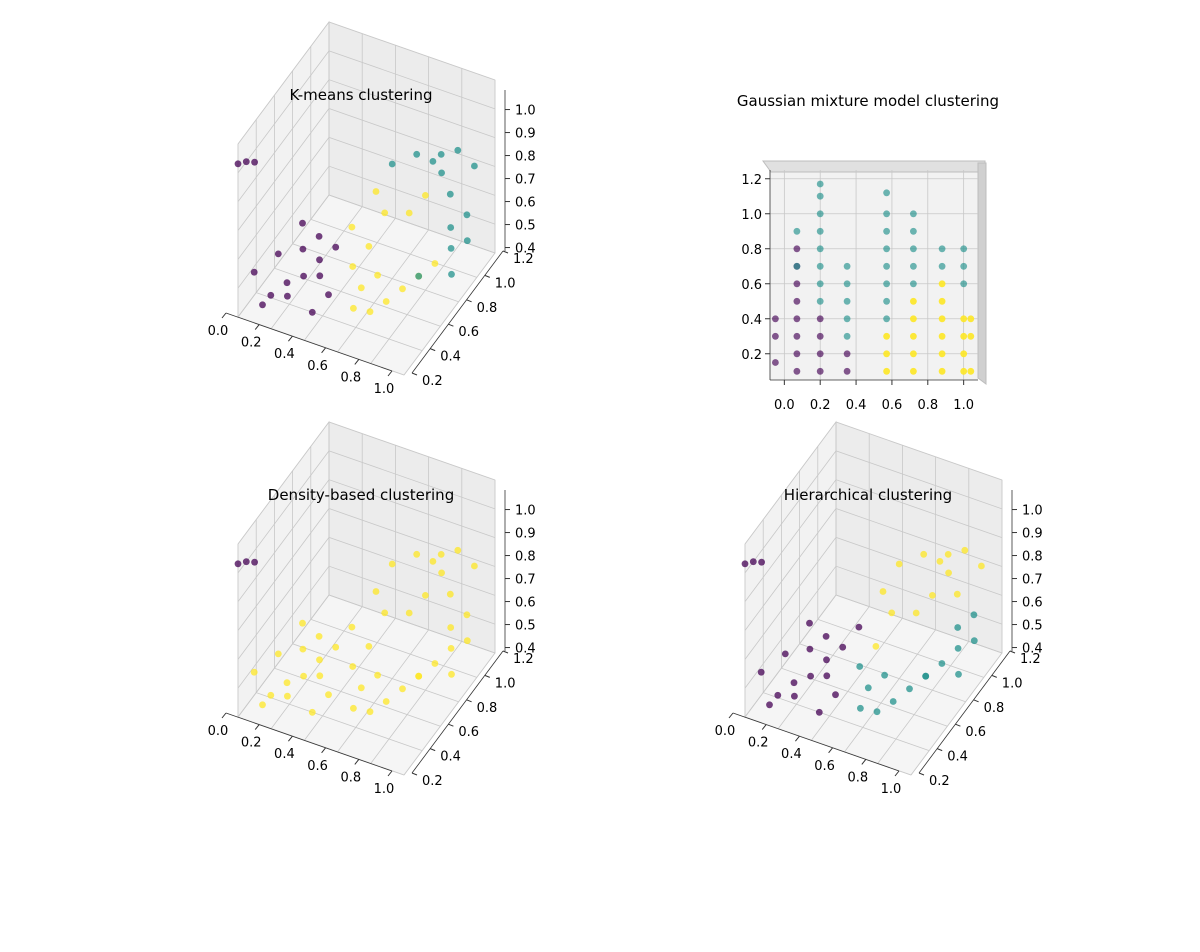  What do you see at coordinates (457, 312) in the screenshot?
I see `y-axis-line` at bounding box center [457, 312].